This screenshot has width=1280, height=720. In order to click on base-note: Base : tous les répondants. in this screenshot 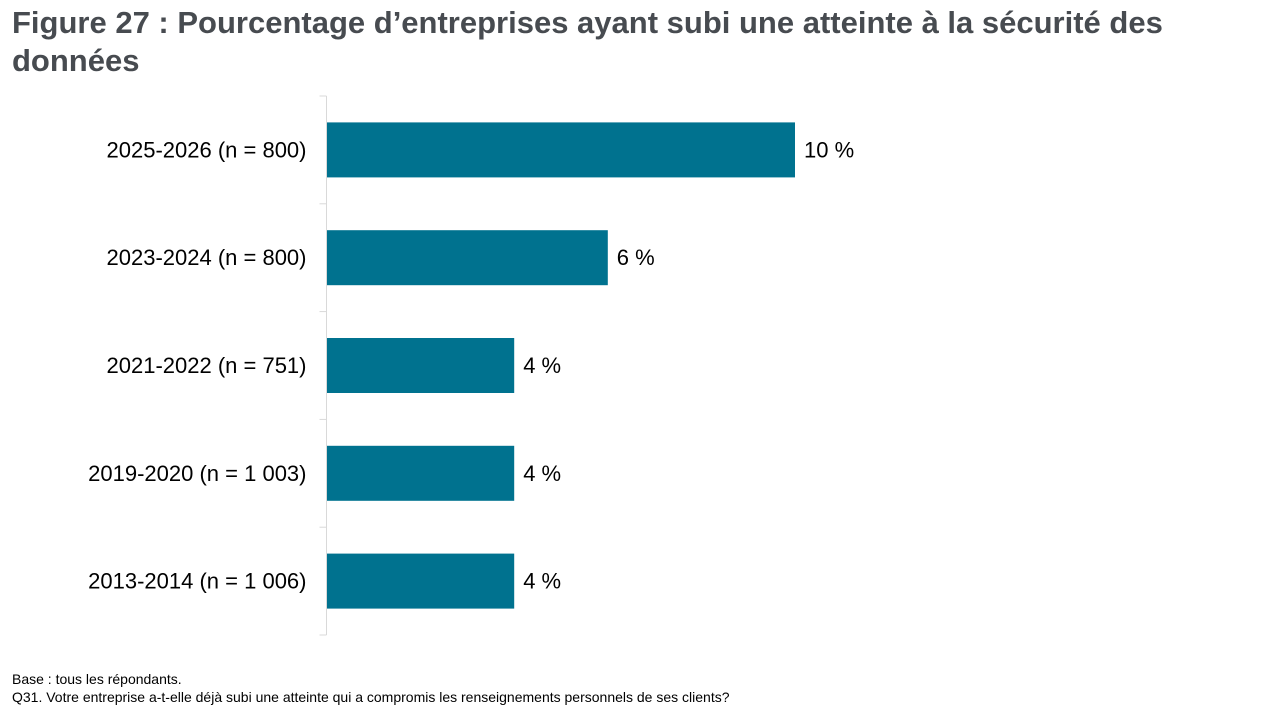, I will do `click(97, 679)`.